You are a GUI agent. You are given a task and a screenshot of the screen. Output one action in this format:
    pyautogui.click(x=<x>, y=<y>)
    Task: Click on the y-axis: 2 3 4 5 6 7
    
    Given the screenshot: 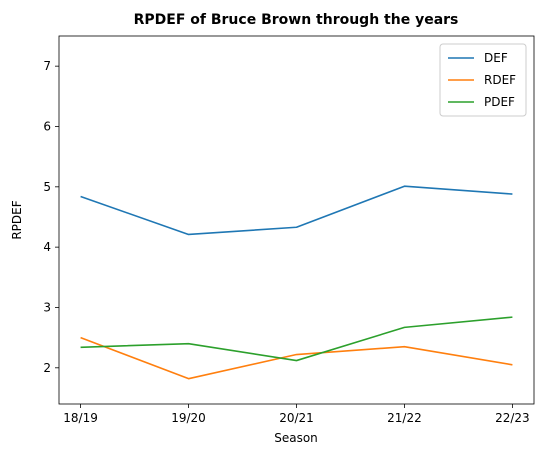 What is the action you would take?
    pyautogui.click(x=51, y=217)
    